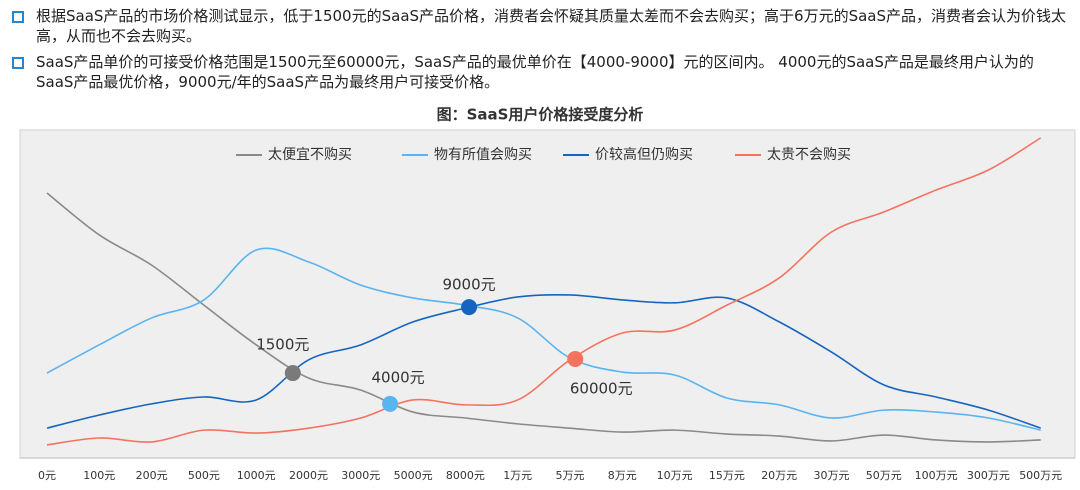 This screenshot has width=1080, height=490. What do you see at coordinates (310, 155) in the screenshot?
I see `legend-label: 太便宜不购买` at bounding box center [310, 155].